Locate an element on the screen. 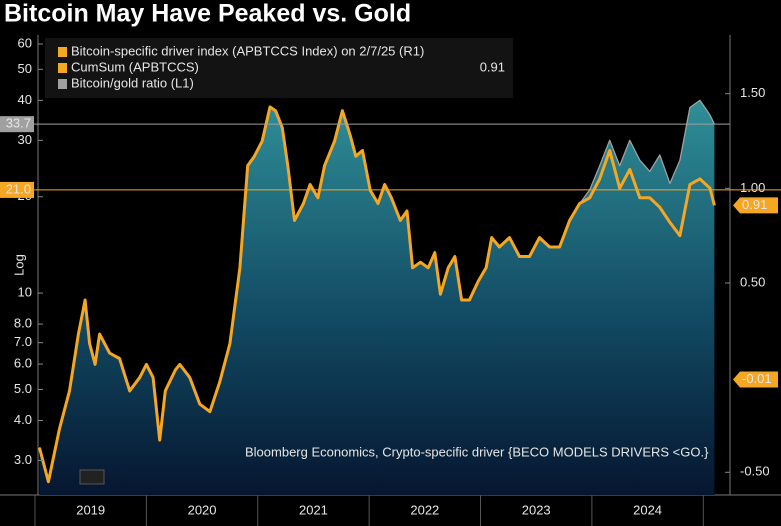 This screenshot has width=781, height=526. y2-tick-label: 0.50 is located at coordinates (752, 281).